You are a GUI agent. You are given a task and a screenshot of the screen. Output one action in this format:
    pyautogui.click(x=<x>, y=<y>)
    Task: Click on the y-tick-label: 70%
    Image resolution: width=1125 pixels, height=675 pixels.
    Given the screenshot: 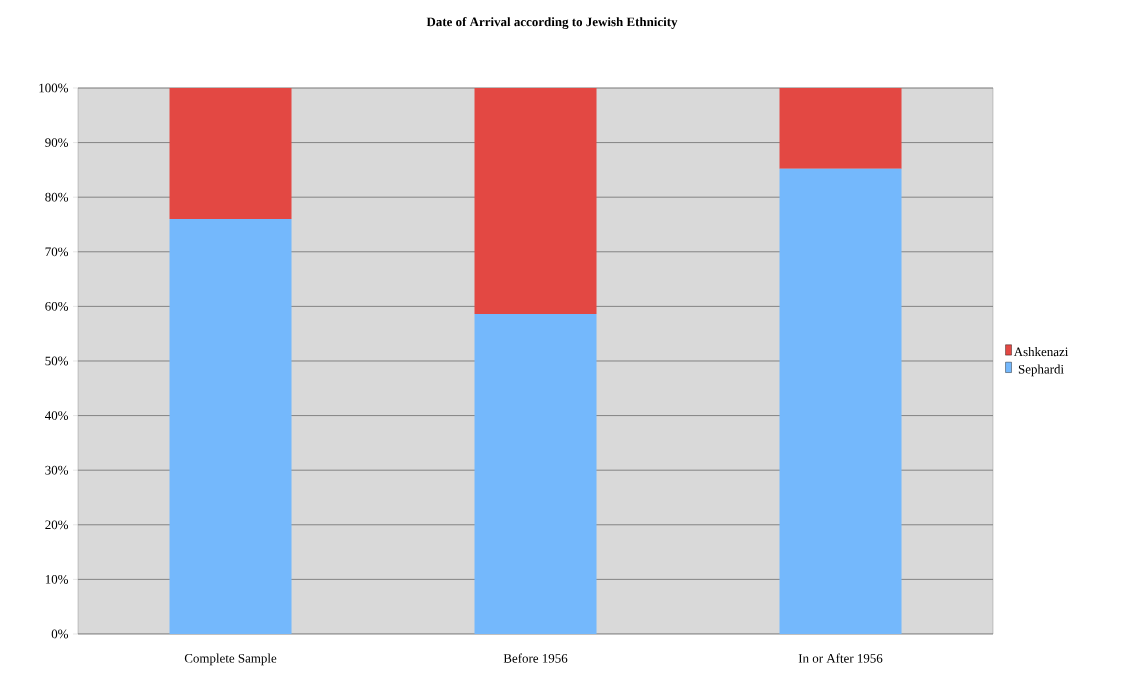 What is the action you would take?
    pyautogui.click(x=57, y=252)
    